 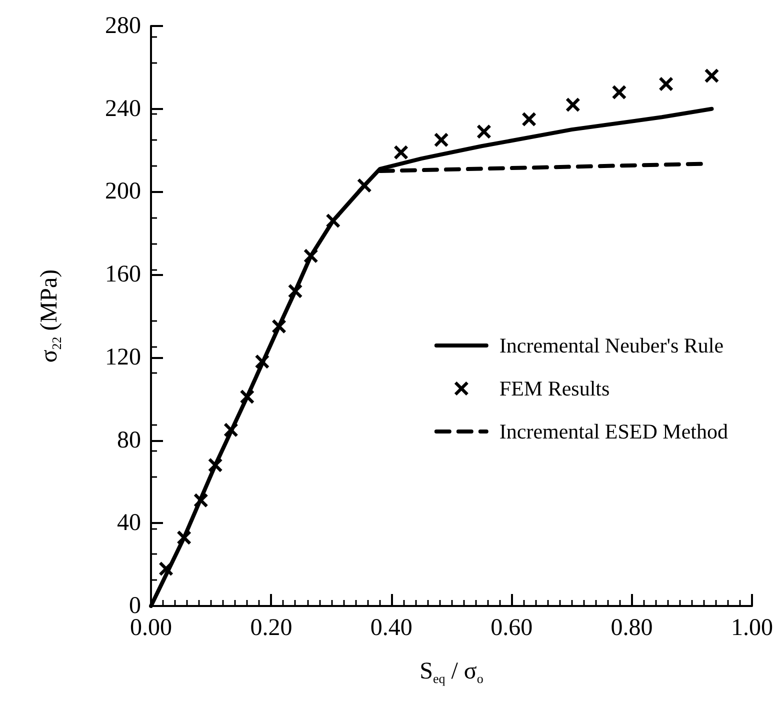 What do you see at coordinates (123, 109) in the screenshot?
I see `y-tick-label: 240` at bounding box center [123, 109].